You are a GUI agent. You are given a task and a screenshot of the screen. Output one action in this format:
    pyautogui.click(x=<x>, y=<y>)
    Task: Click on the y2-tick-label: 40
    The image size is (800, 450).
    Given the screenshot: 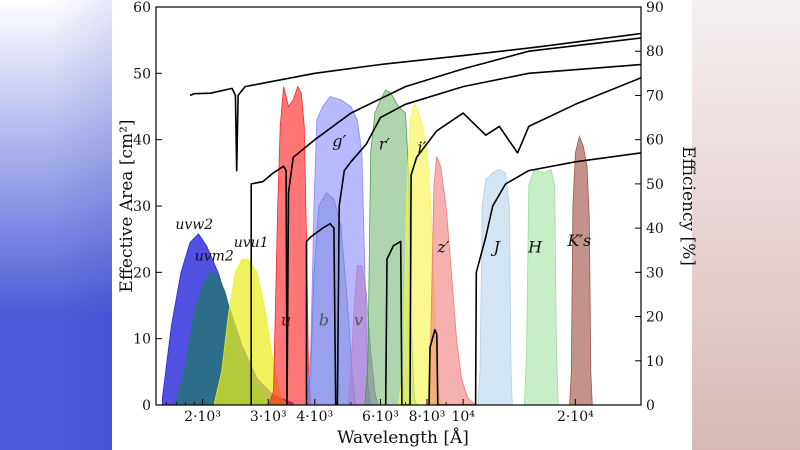 What is the action you would take?
    pyautogui.click(x=655, y=229)
    